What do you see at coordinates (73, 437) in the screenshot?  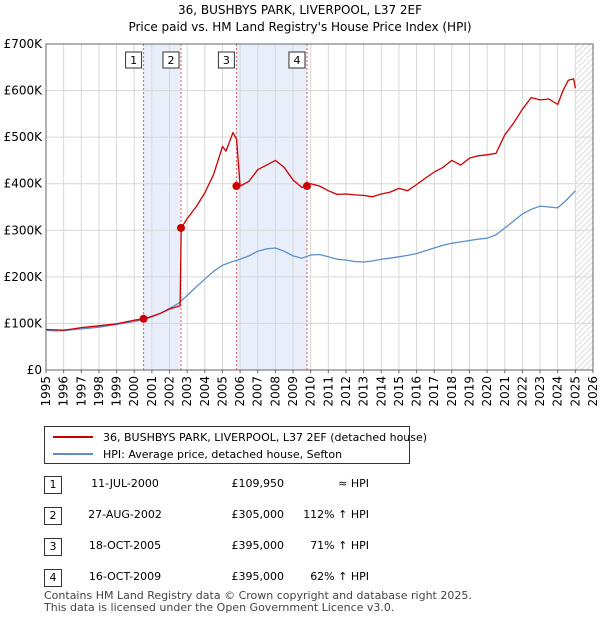 I see `legend-swatch-property` at bounding box center [73, 437].